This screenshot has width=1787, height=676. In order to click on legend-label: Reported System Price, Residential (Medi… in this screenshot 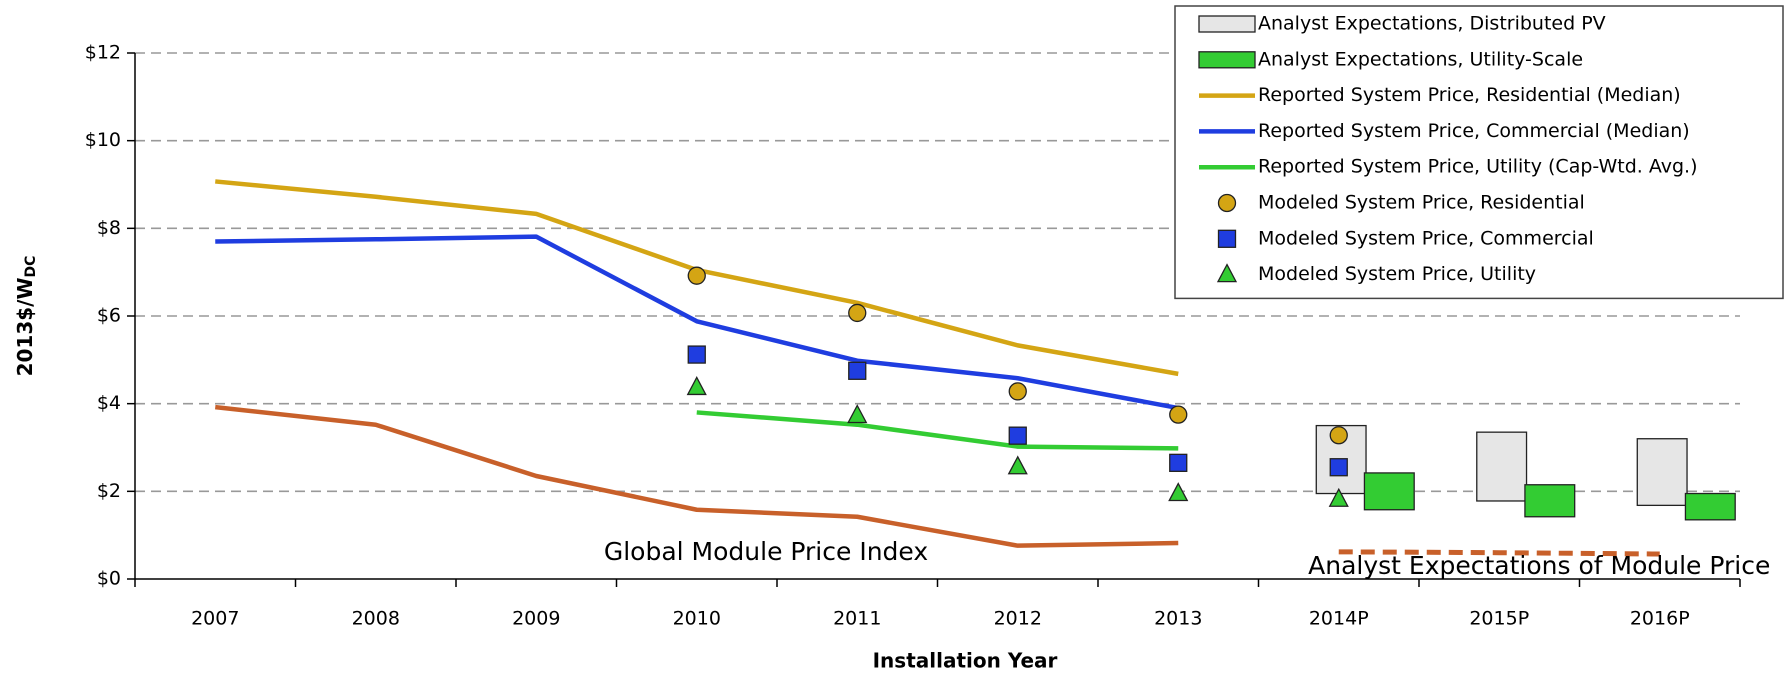, I will do `click(1469, 95)`.